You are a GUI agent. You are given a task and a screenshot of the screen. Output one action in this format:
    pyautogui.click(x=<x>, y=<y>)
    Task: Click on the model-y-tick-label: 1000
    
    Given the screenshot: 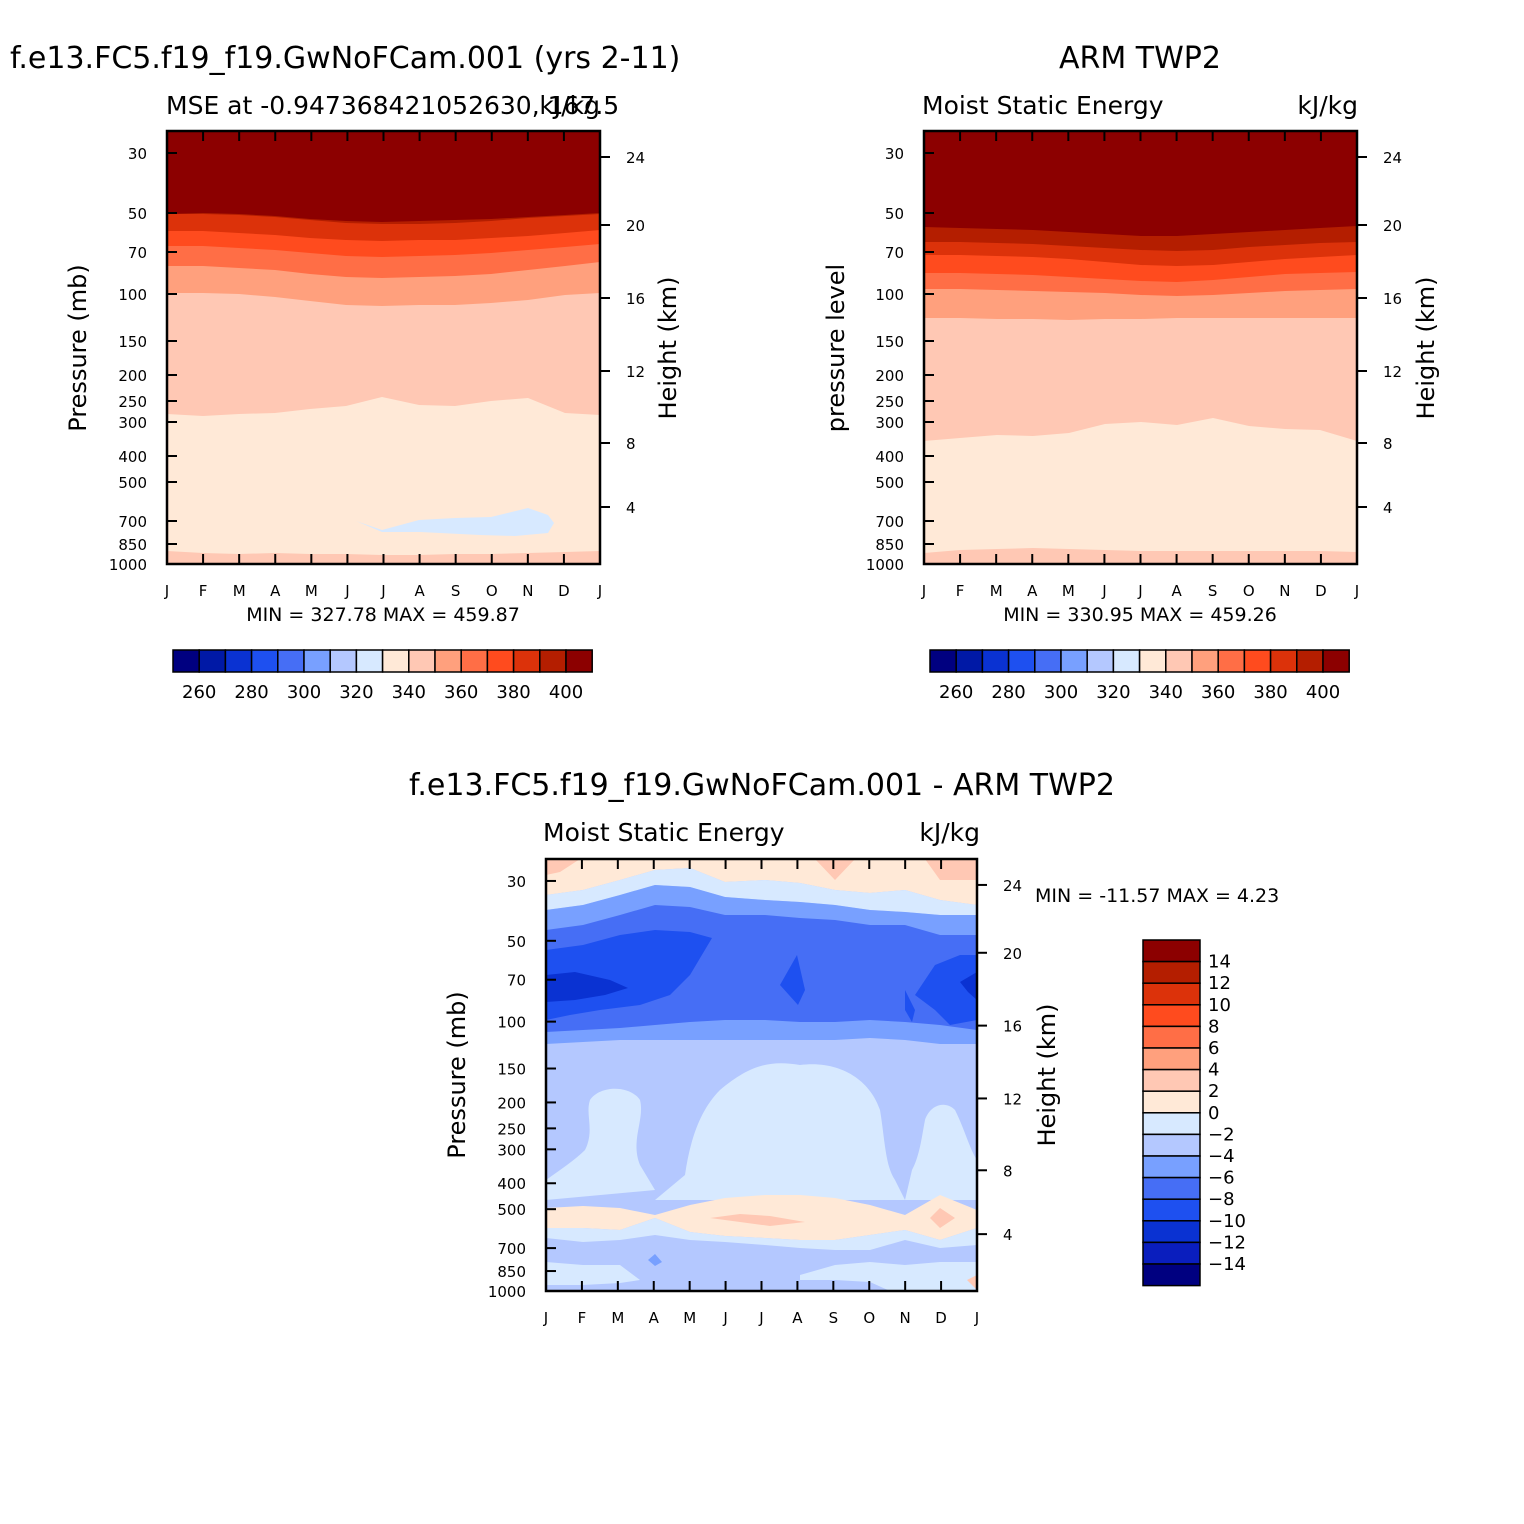 What is the action you would take?
    pyautogui.click(x=128, y=565)
    